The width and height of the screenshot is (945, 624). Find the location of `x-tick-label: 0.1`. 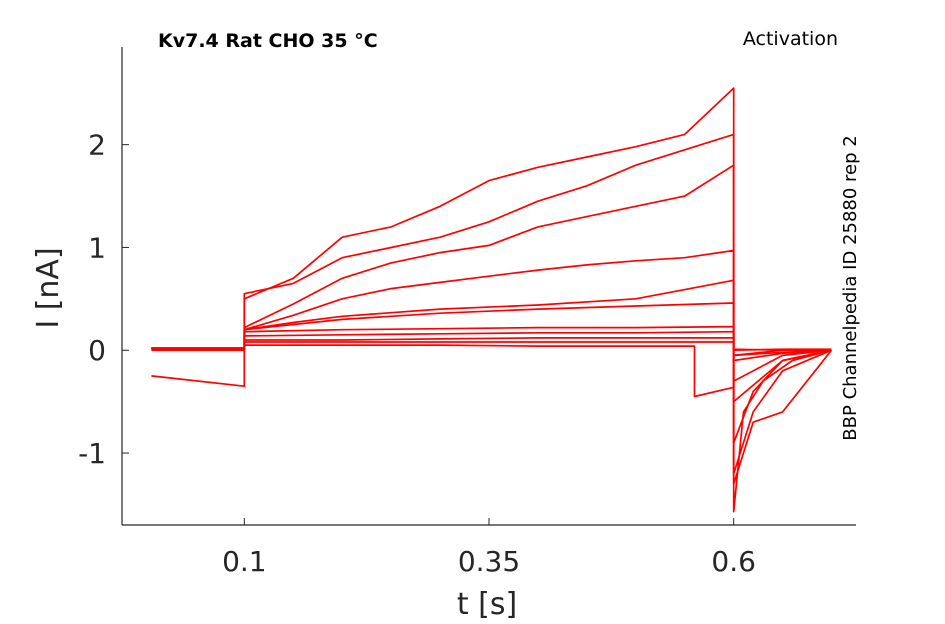

x-tick-label: 0.1 is located at coordinates (244, 561).